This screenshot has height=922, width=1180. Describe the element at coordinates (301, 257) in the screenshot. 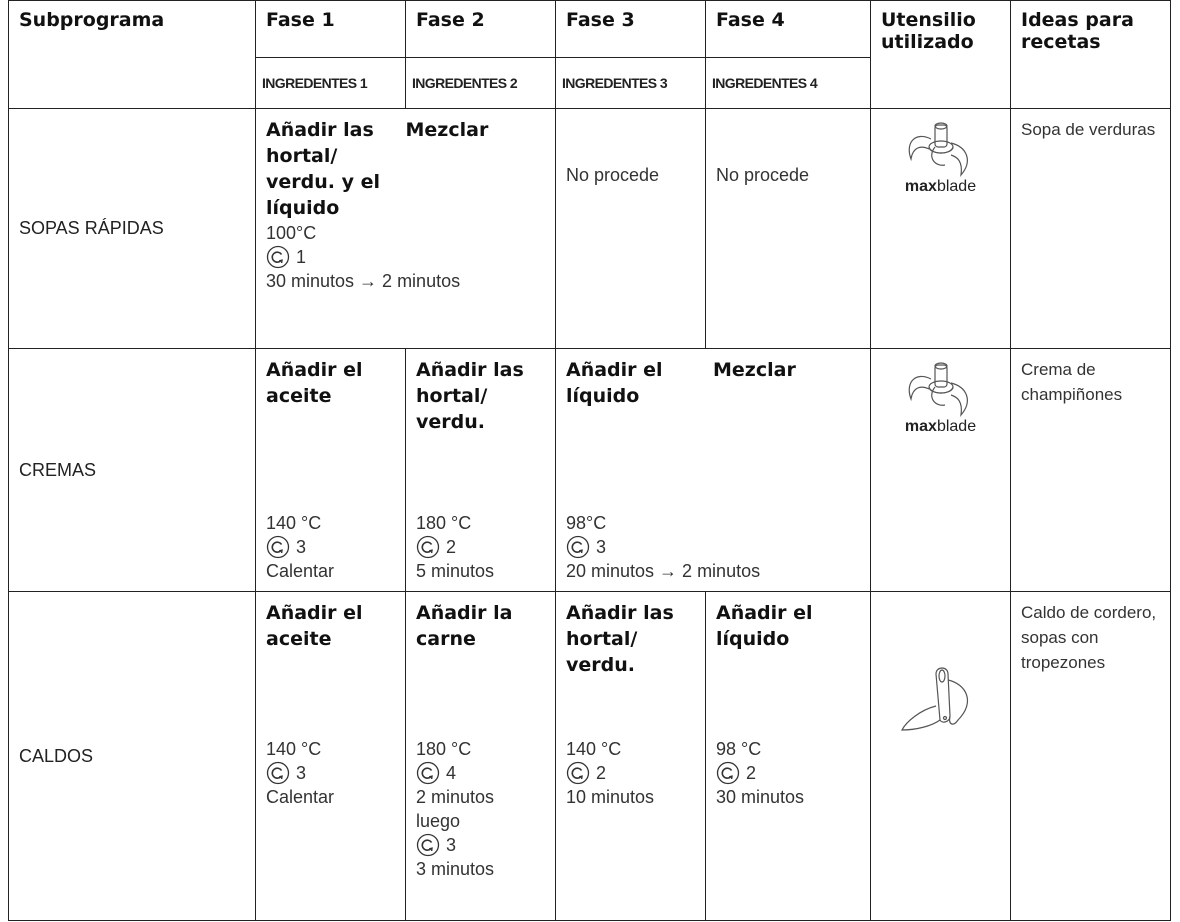

I see `speed: 1` at that location.